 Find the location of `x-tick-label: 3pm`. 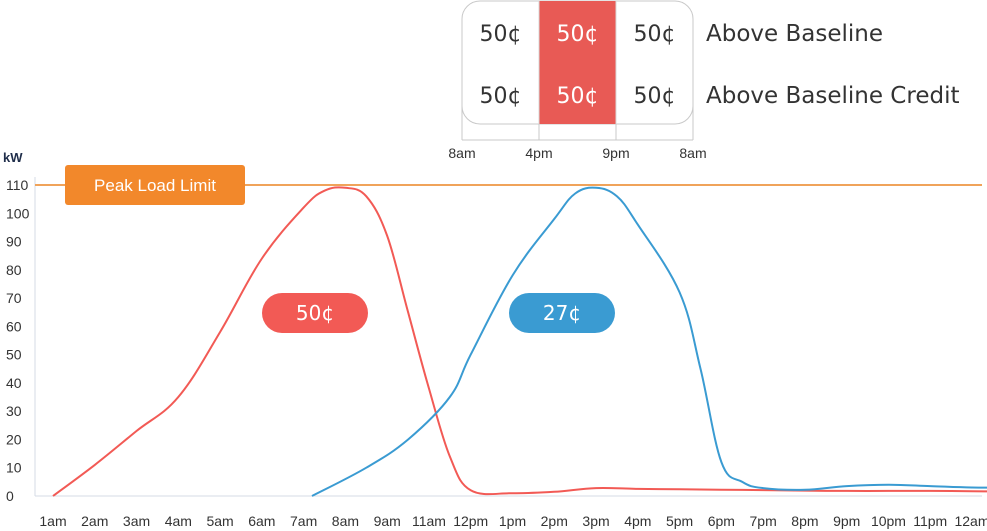

x-tick-label: 3pm is located at coordinates (595, 521).